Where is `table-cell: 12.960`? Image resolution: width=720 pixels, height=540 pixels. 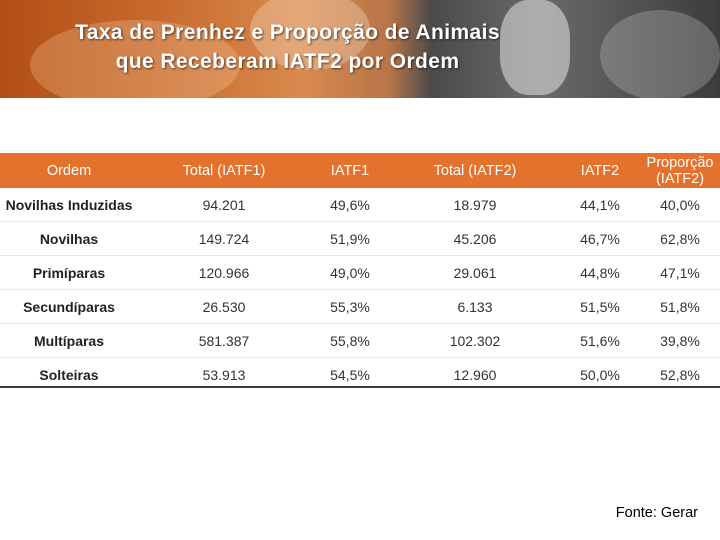 table-cell: 12.960 is located at coordinates (475, 374).